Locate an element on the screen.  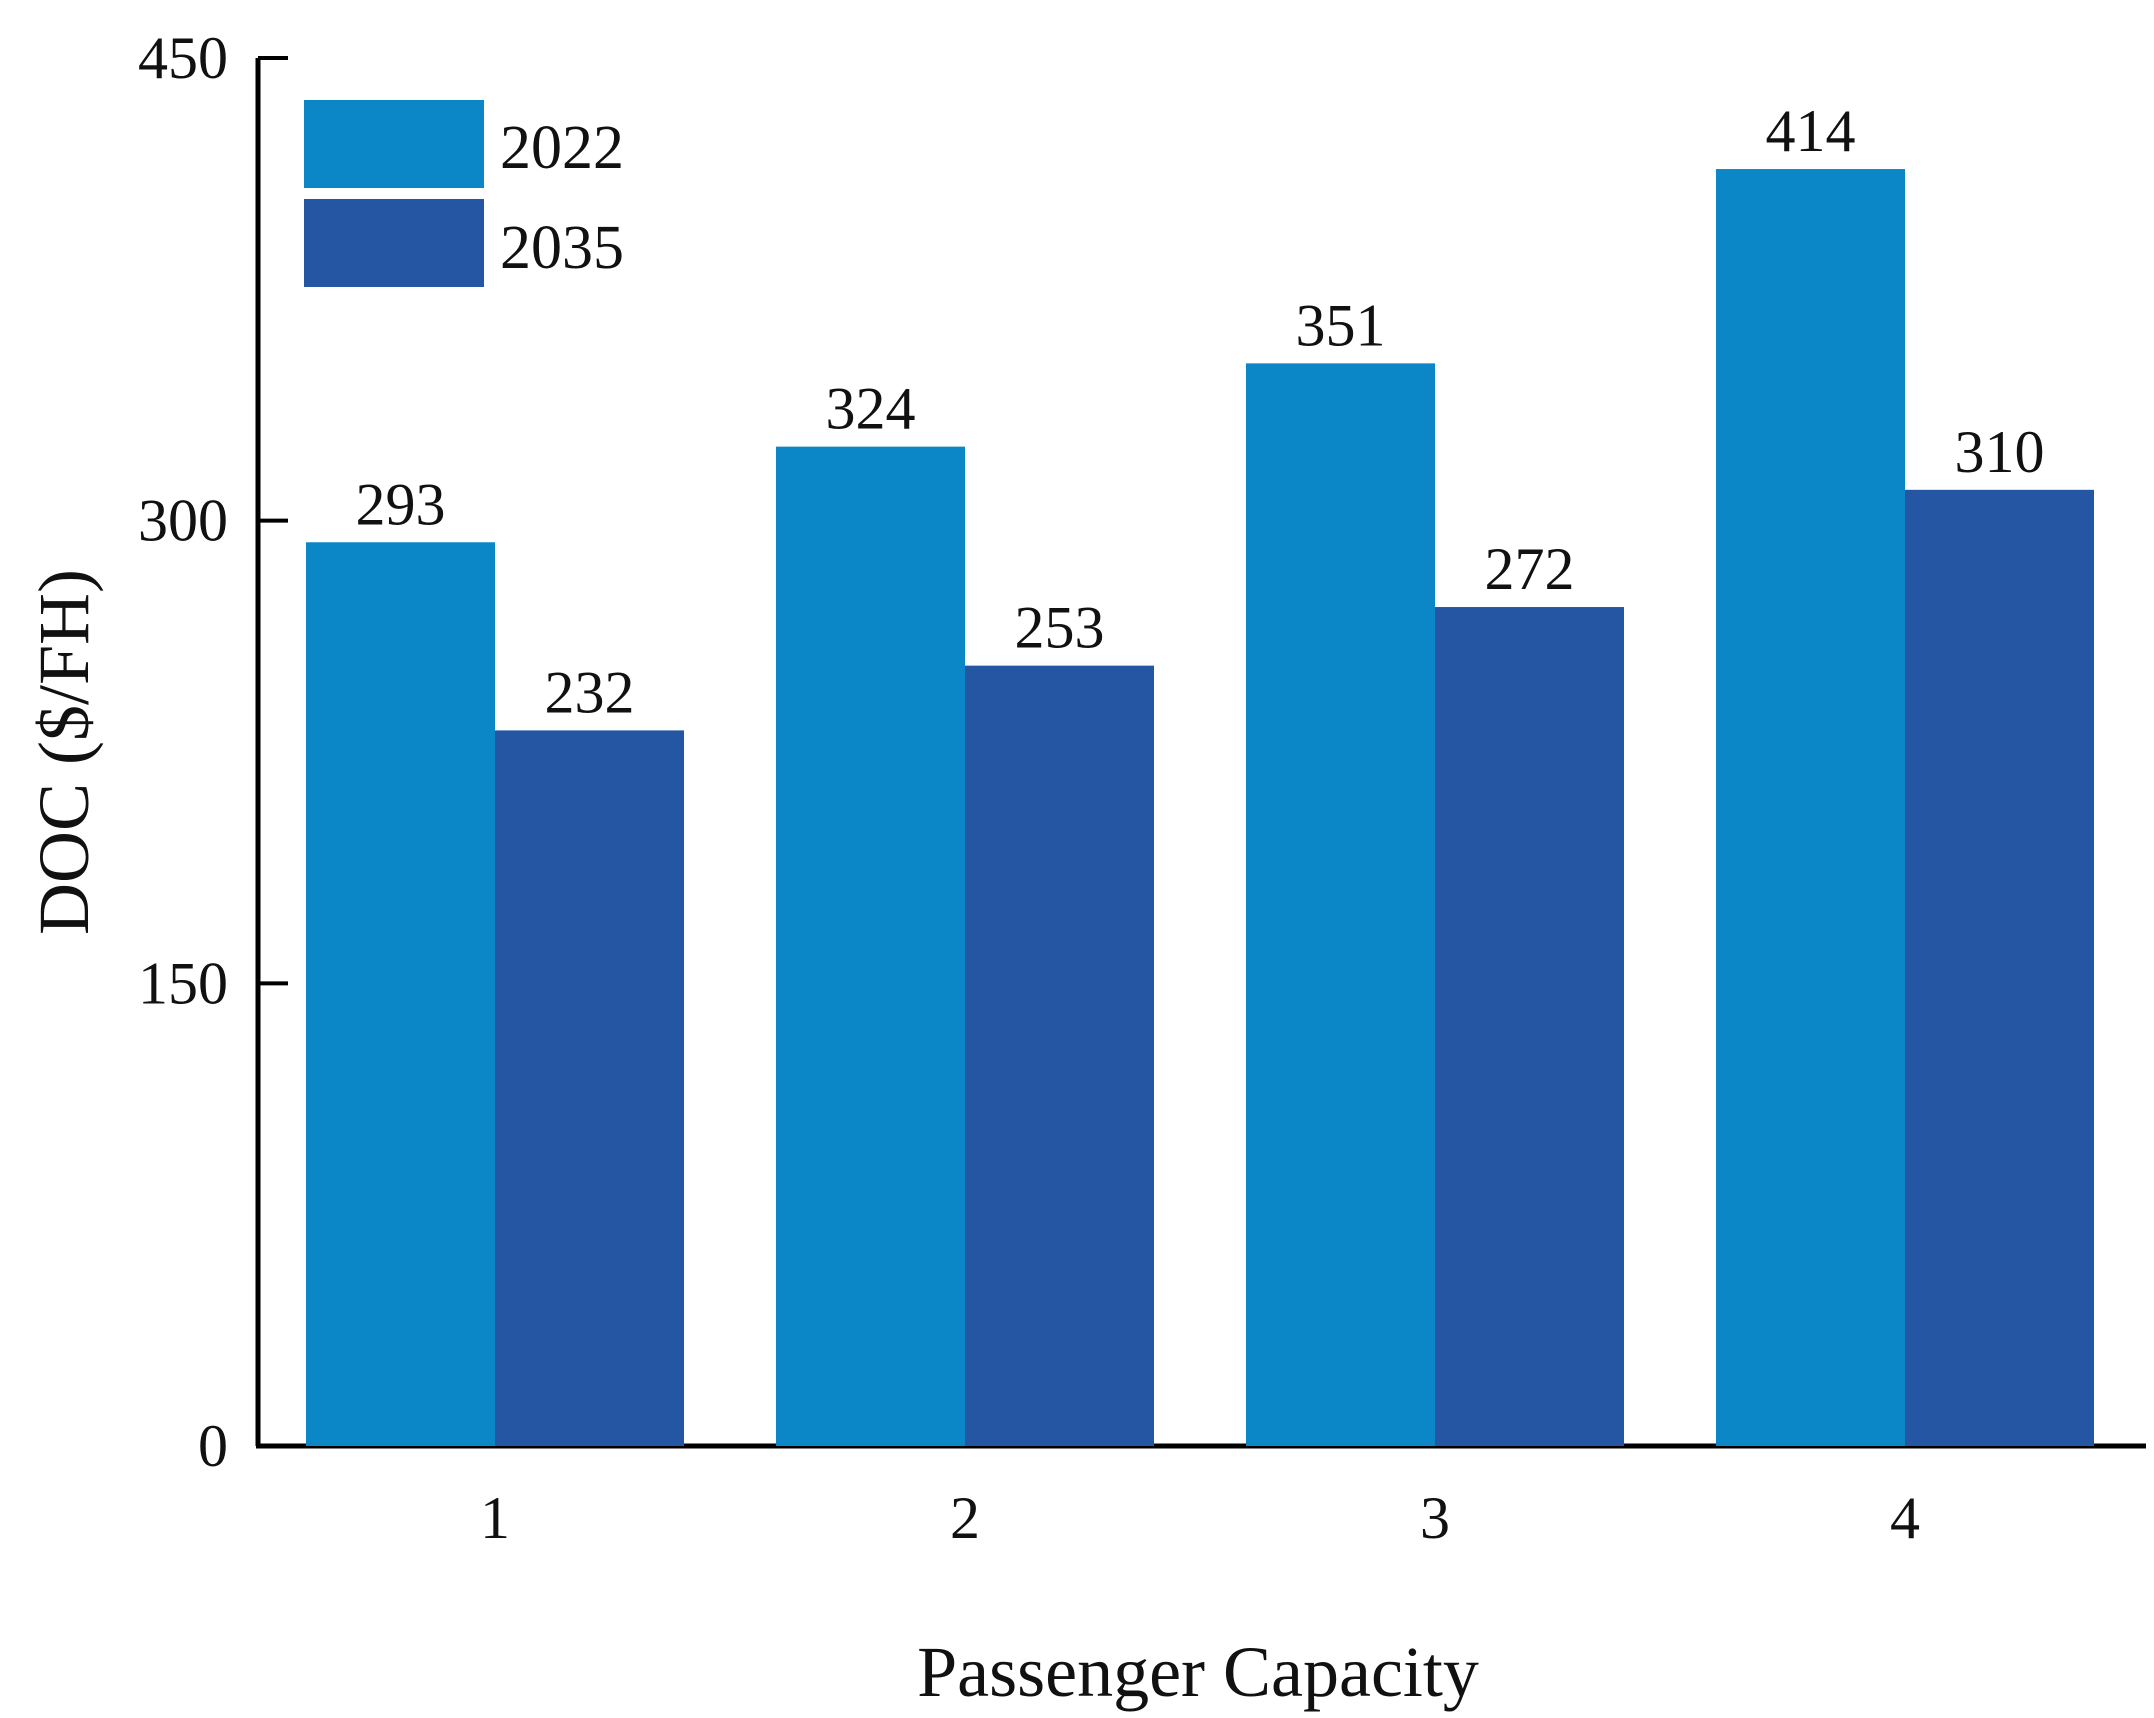
x-tick-label-3: 3 is located at coordinates (1435, 1518).